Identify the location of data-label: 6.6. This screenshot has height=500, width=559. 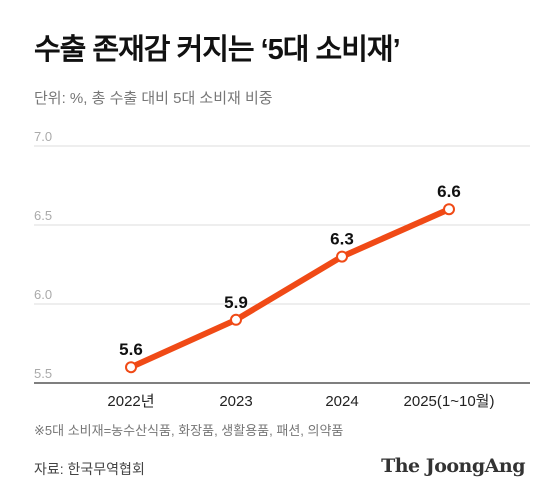
(449, 191).